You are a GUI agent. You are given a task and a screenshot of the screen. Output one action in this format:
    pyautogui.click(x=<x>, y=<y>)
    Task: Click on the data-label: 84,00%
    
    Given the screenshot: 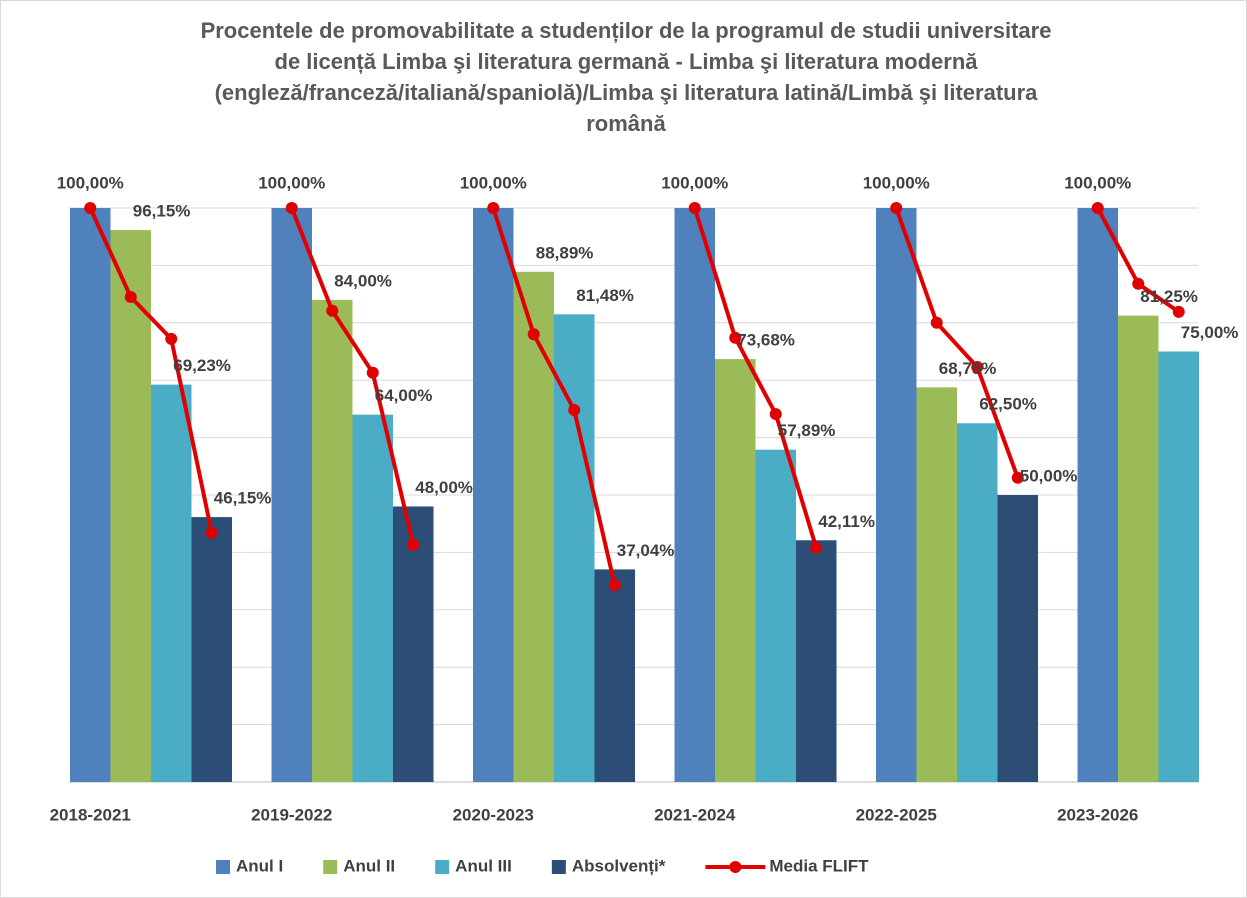 What is the action you would take?
    pyautogui.click(x=363, y=280)
    